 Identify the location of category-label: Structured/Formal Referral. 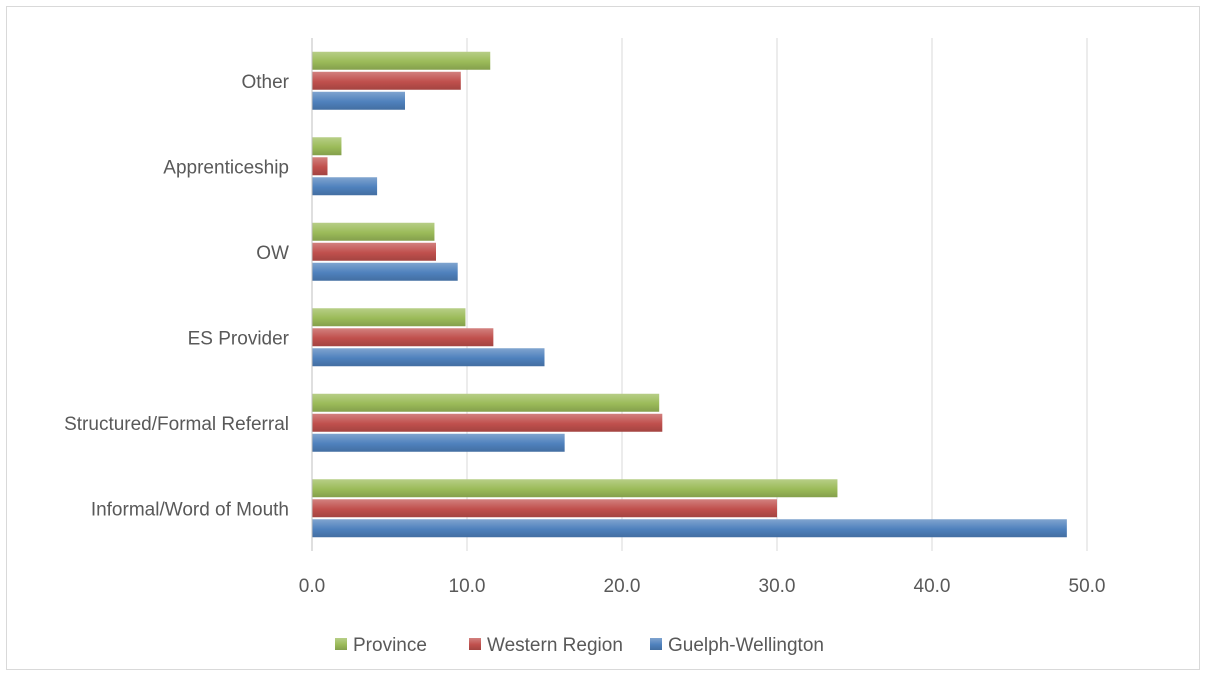
(176, 424).